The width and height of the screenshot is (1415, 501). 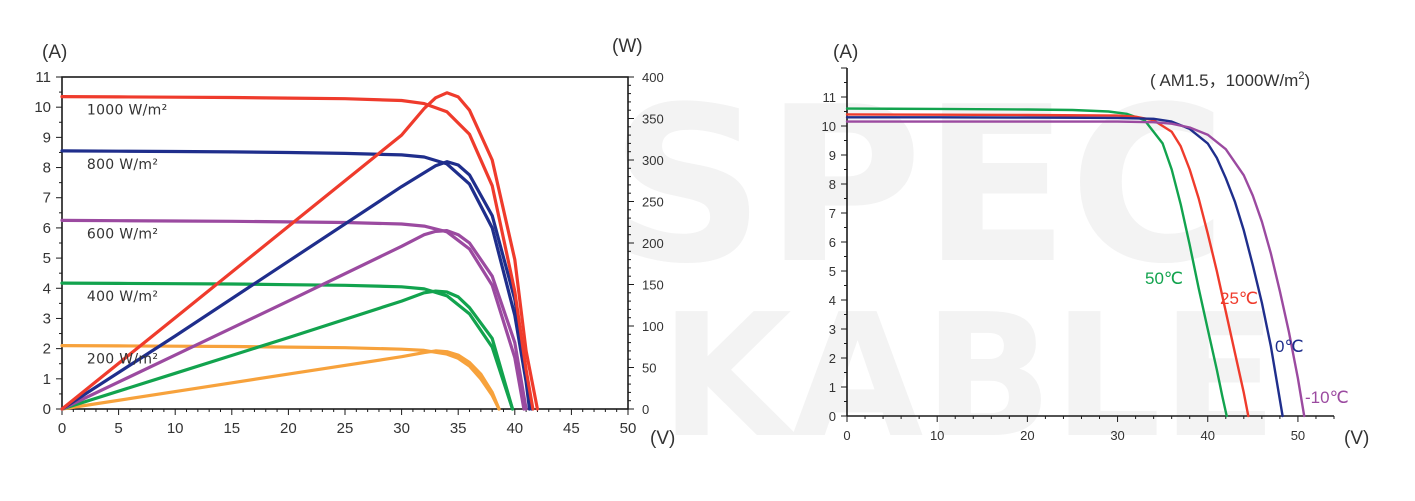 I want to click on y2-tick-label: 200, so click(x=653, y=243).